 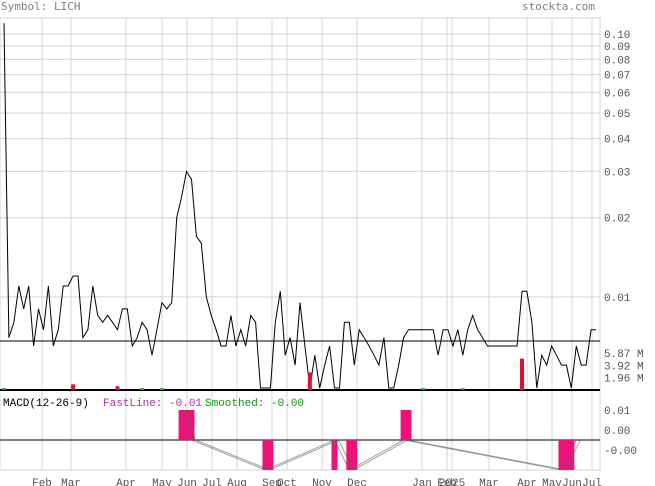 What do you see at coordinates (287, 482) in the screenshot?
I see `x-tick-label: Oct` at bounding box center [287, 482].